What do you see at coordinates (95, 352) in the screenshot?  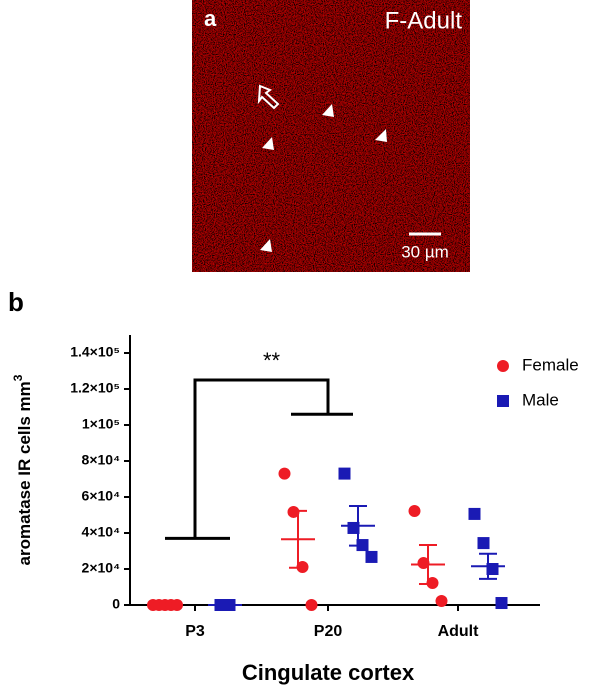 I see `y-tick-label: 1.4×10⁵` at bounding box center [95, 352].